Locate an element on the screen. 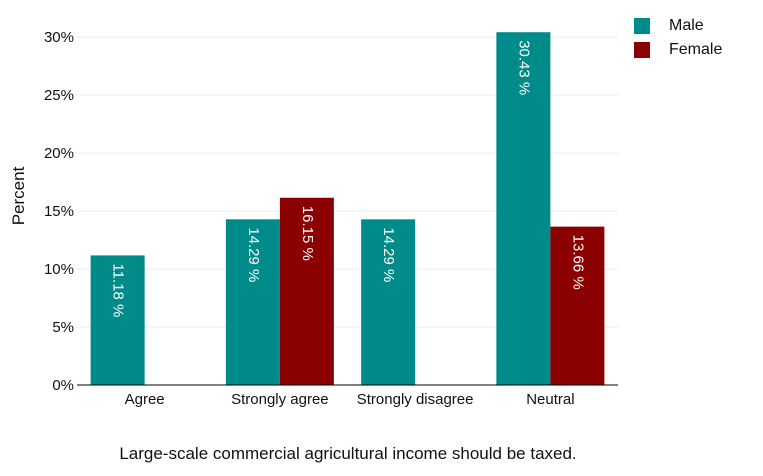  legend: Male Female is located at coordinates (678, 38).